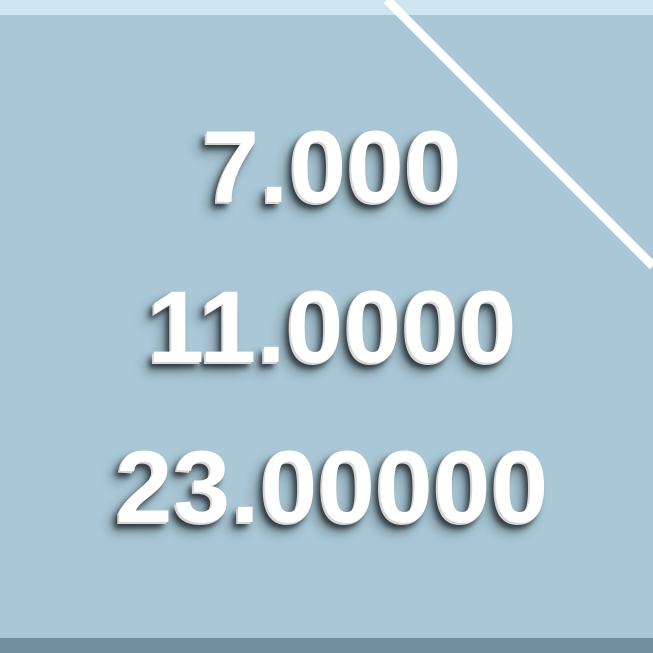  I want to click on number-line-1: 7.000, so click(332, 167).